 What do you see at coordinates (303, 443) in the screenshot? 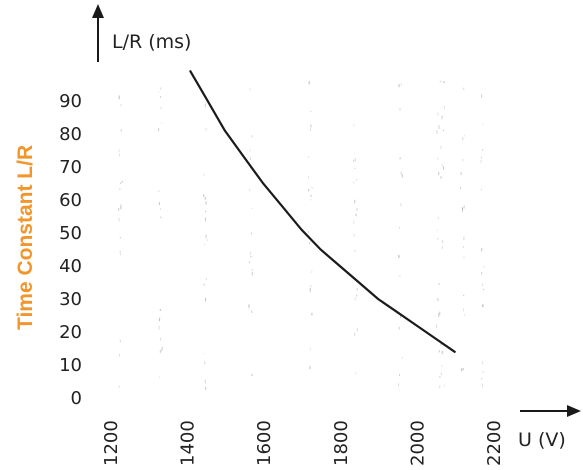
I see `x-tick-labels: 1200 1400 1600 1800 2000 2200` at bounding box center [303, 443].